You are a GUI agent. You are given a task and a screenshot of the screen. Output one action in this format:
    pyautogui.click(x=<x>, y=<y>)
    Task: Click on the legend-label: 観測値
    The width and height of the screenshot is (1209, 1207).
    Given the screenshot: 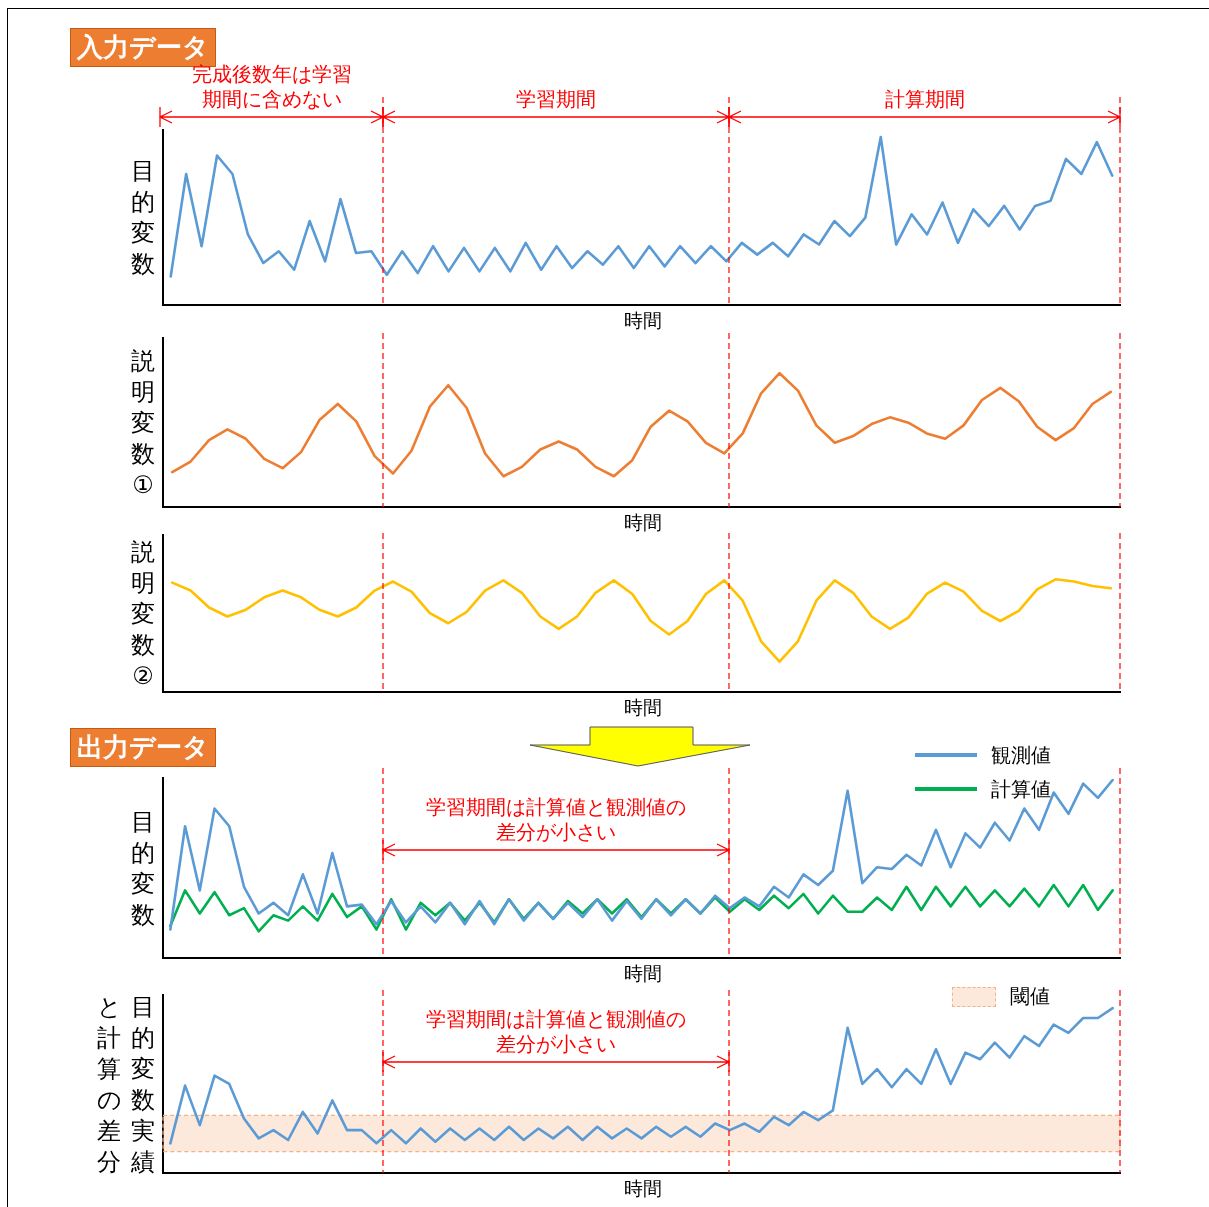 What is the action you would take?
    pyautogui.click(x=1021, y=755)
    